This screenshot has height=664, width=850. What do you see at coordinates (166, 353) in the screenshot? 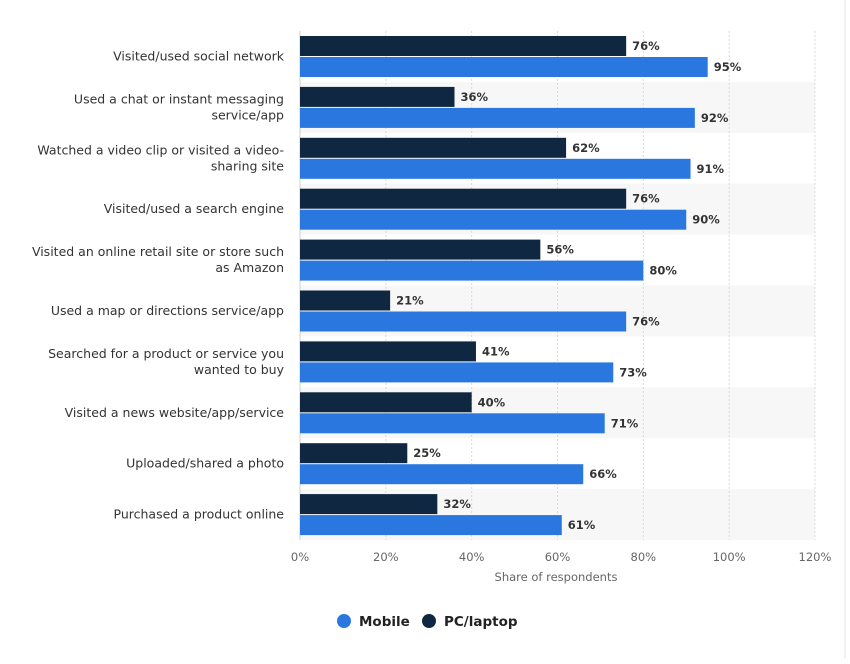
I see `category-label: Searched for a product or service you` at bounding box center [166, 353].